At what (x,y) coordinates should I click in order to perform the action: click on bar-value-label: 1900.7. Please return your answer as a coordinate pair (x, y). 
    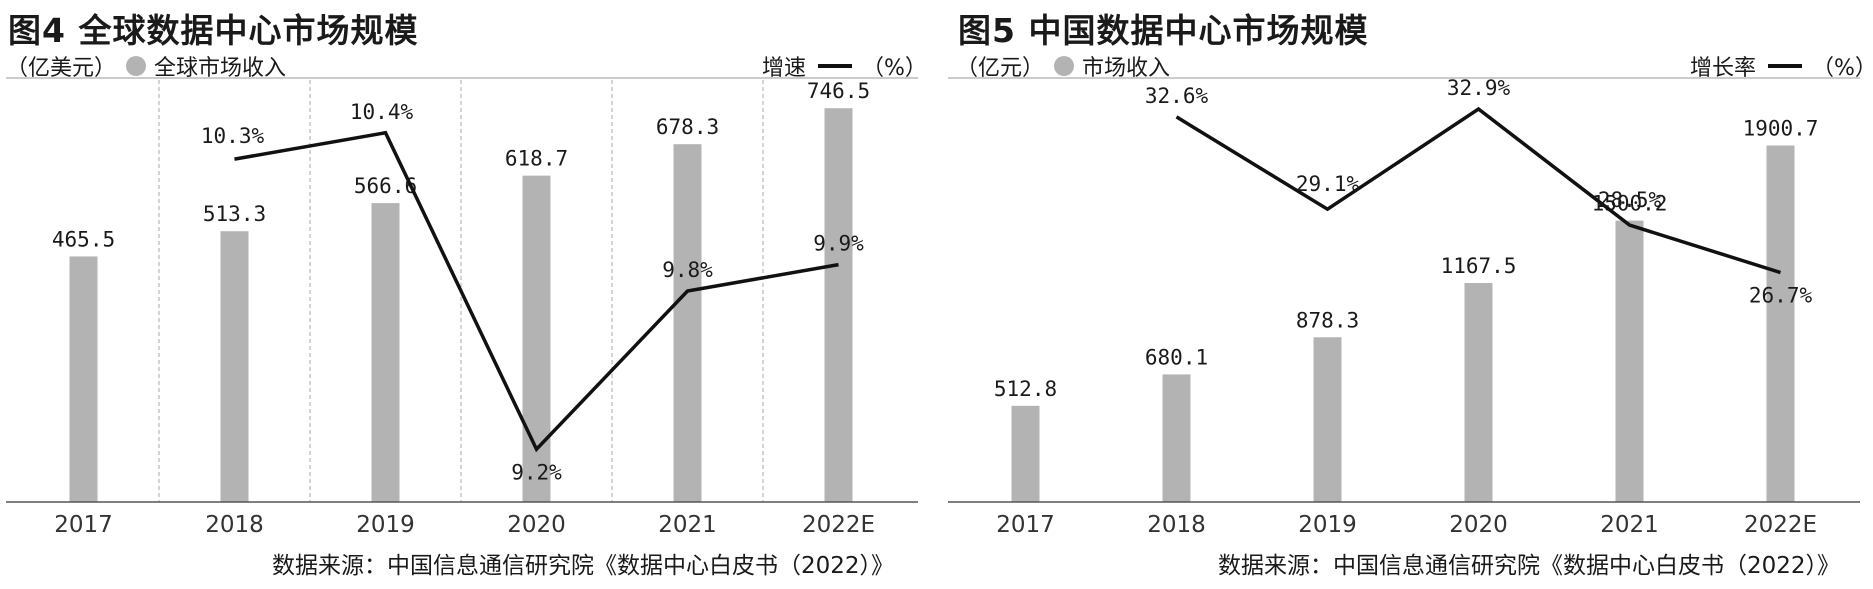
    Looking at the image, I should click on (1781, 129).